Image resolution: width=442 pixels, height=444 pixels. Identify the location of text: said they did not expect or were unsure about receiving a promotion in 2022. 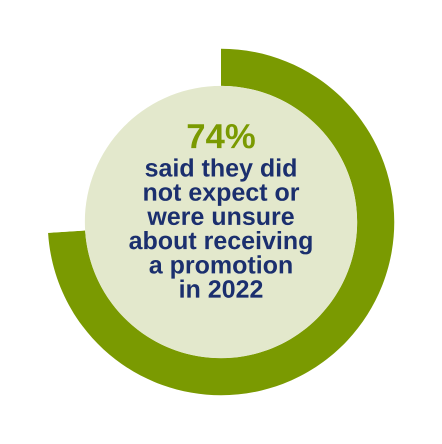
(220, 228).